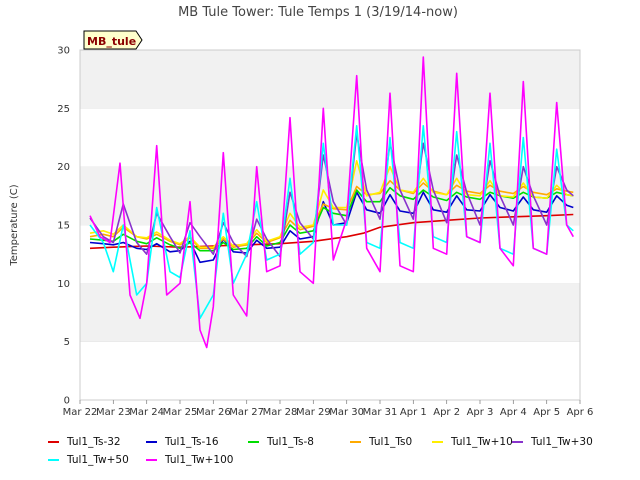 Image resolution: width=640 pixels, height=480 pixels. Describe the element at coordinates (380, 412) in the screenshot. I see `x-tick-label: Mar 31` at that location.